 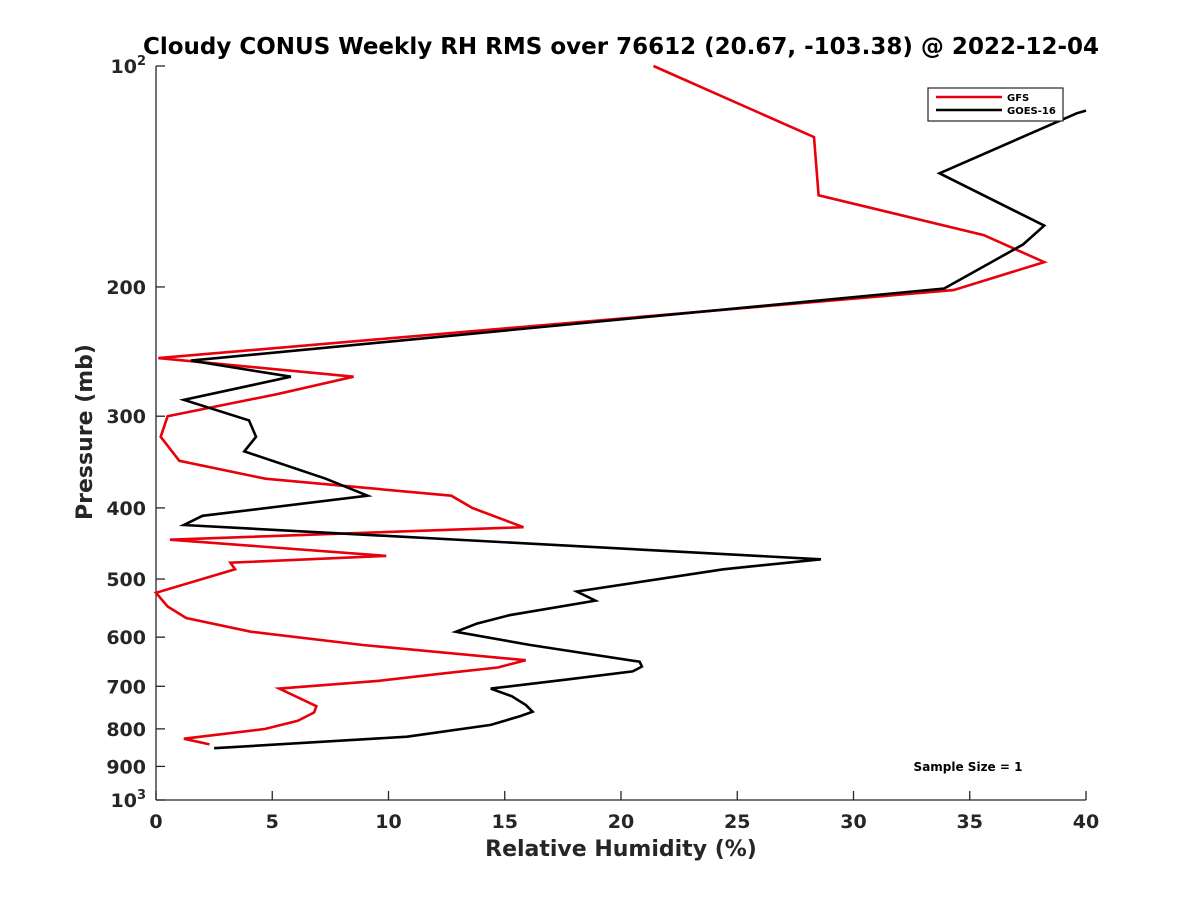 I want to click on x-tick-label: 25, so click(x=737, y=822).